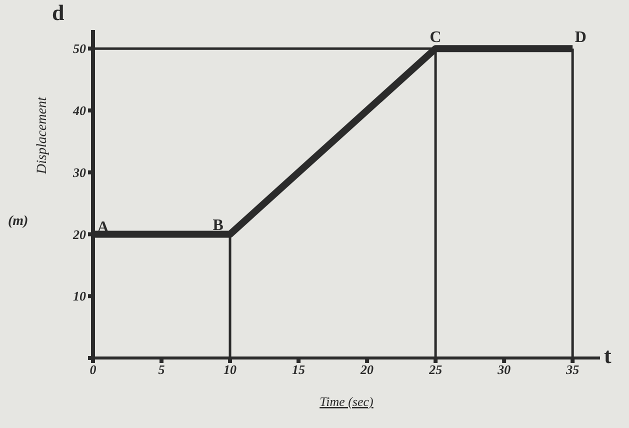 The image size is (629, 428). Describe the element at coordinates (79, 296) in the screenshot. I see `y-tick-label: 10` at that location.